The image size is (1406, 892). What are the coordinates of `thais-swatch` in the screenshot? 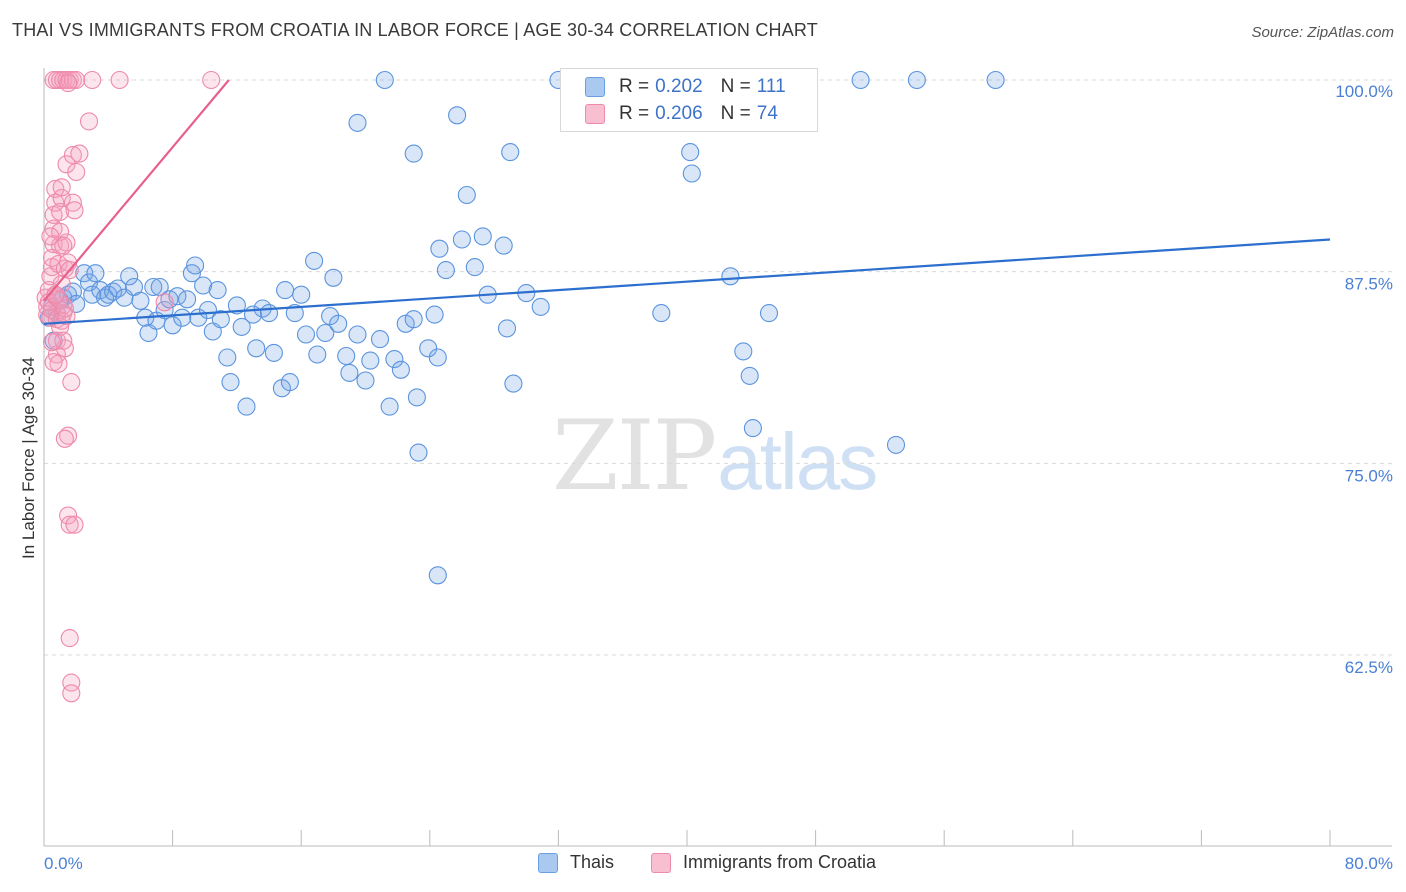 It's located at (548, 862).